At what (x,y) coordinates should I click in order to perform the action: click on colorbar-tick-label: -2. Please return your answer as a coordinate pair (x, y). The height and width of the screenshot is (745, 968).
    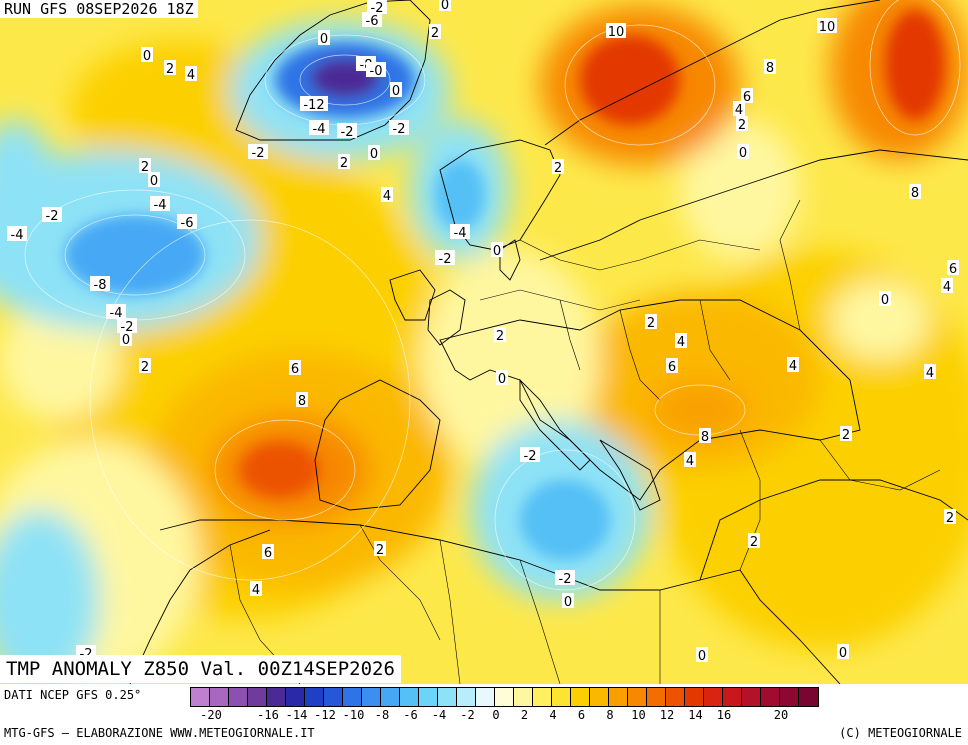
    Looking at the image, I should click on (467, 715).